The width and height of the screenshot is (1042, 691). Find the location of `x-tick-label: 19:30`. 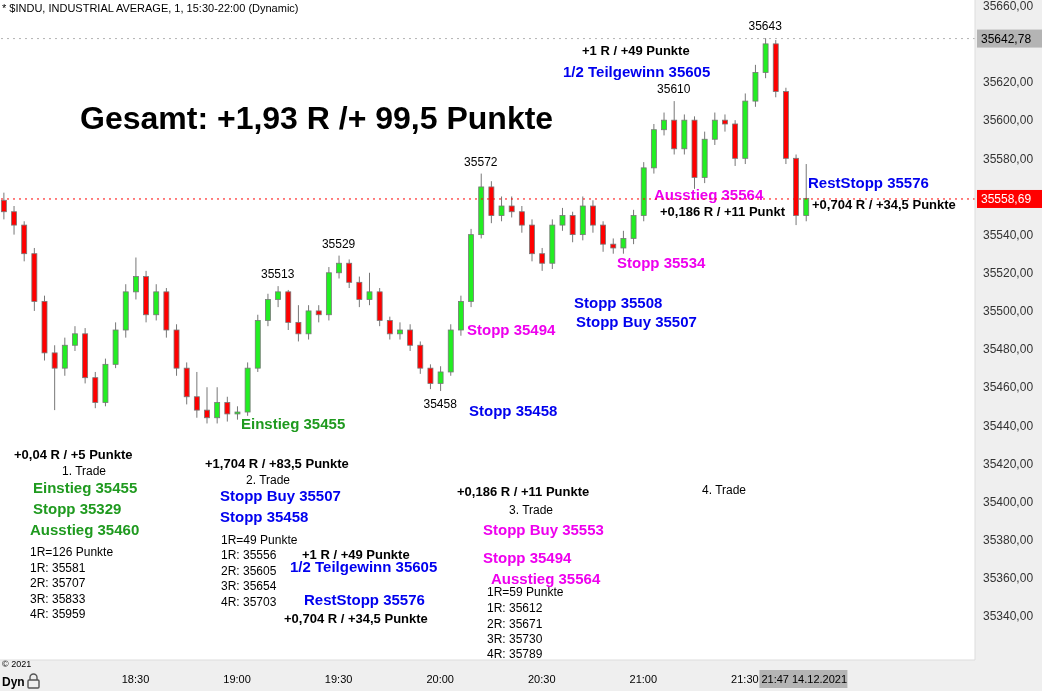

x-tick-label: 19:30 is located at coordinates (338, 679).